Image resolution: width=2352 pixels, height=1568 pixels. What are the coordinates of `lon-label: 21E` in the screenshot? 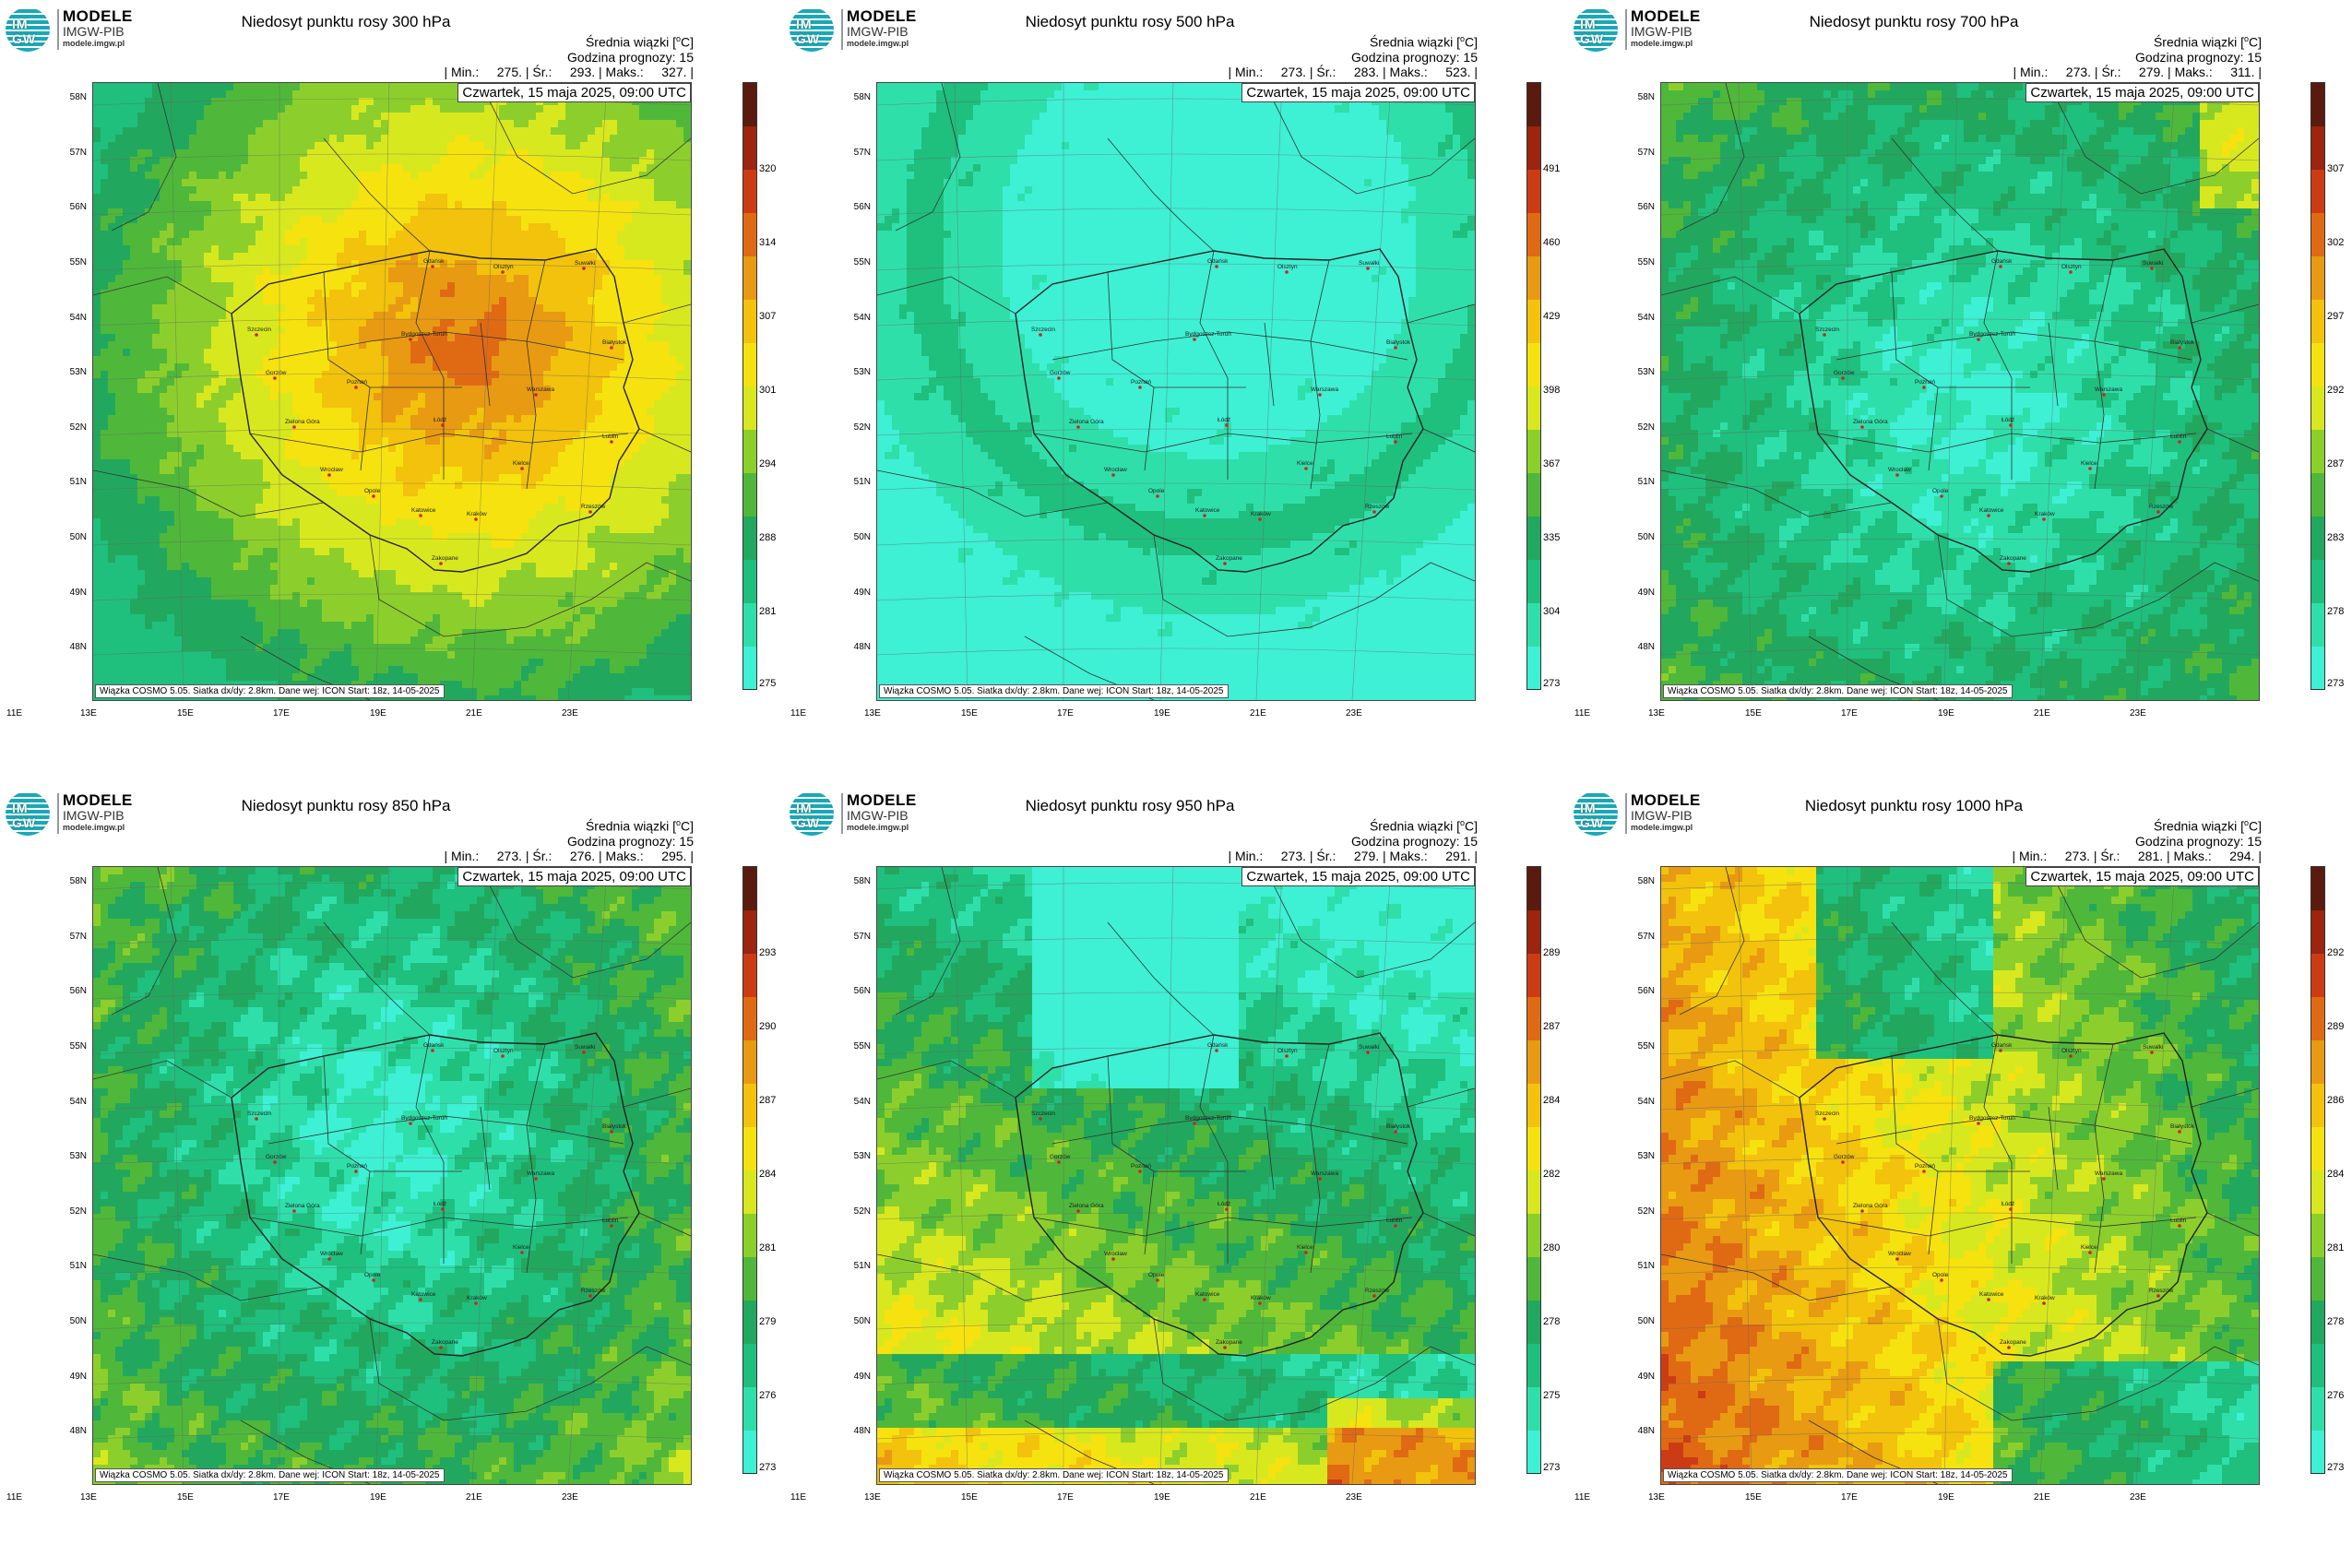 It's located at (2042, 1497).